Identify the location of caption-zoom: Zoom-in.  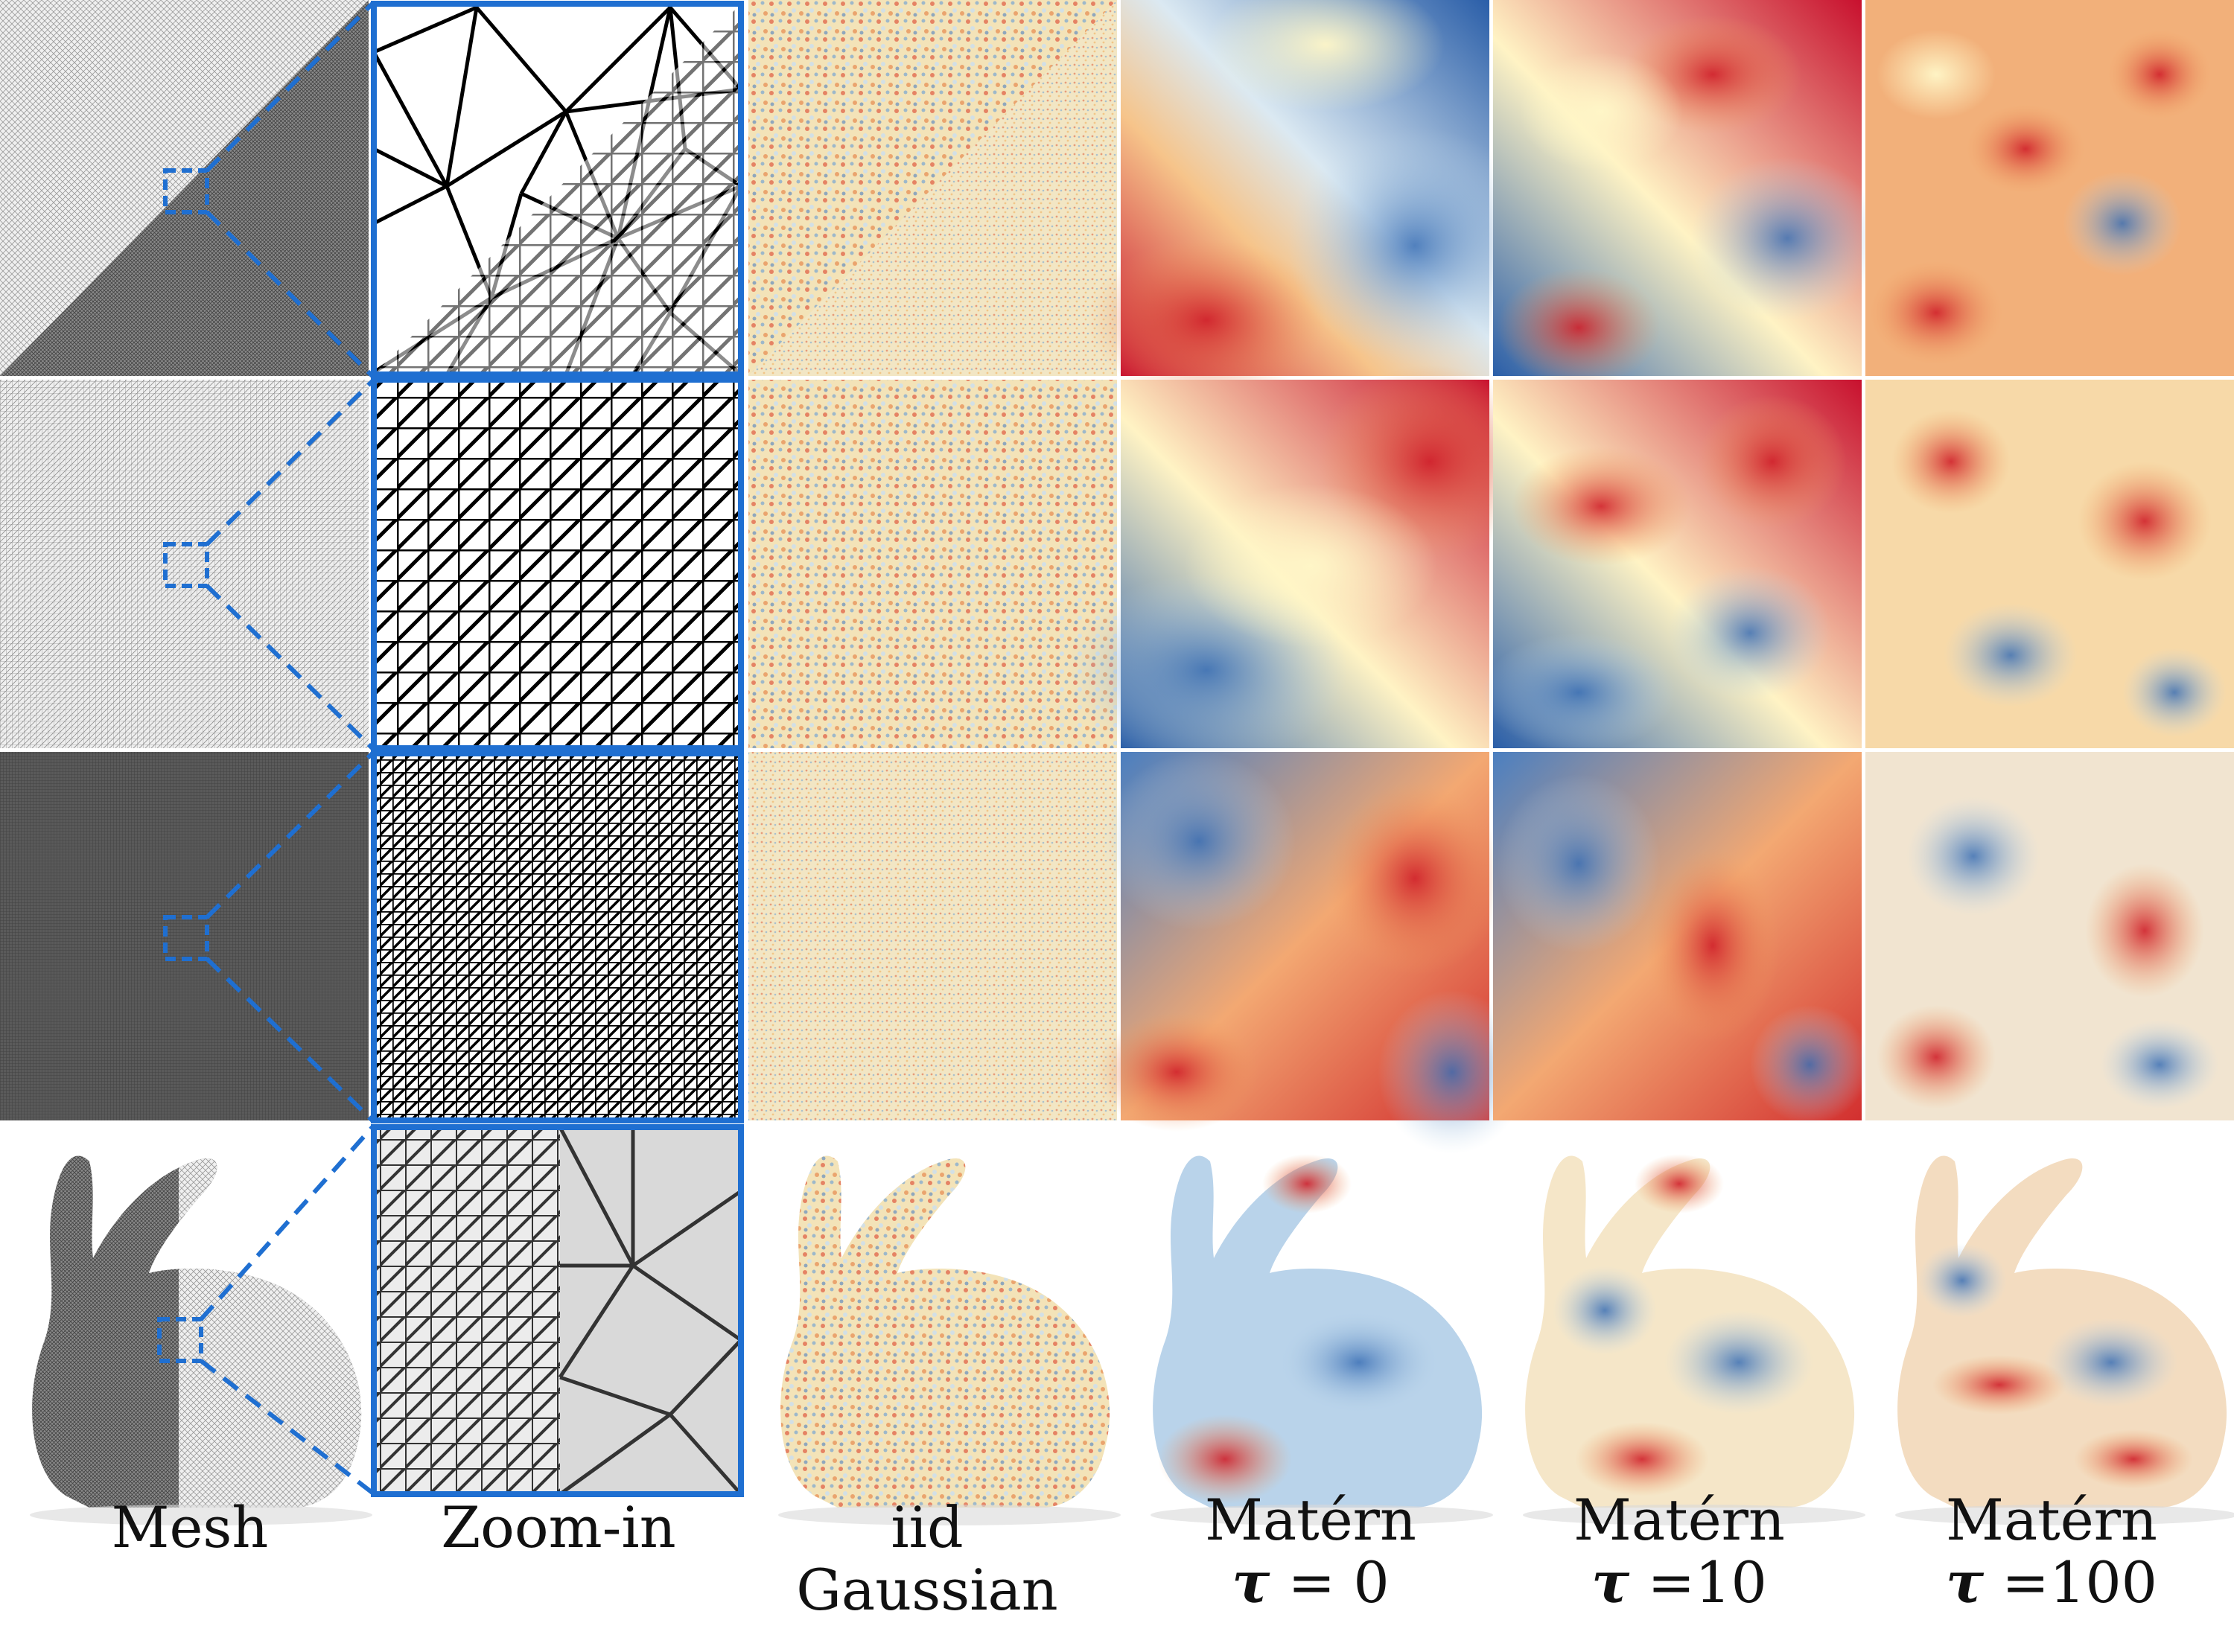
(558, 1527).